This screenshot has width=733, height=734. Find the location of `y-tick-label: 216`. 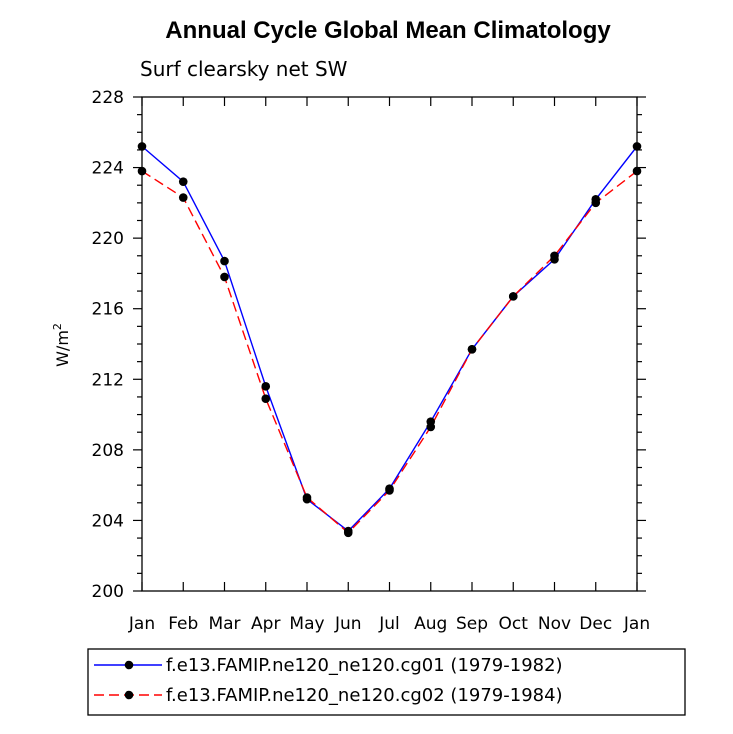

y-tick-label: 216 is located at coordinates (108, 310).